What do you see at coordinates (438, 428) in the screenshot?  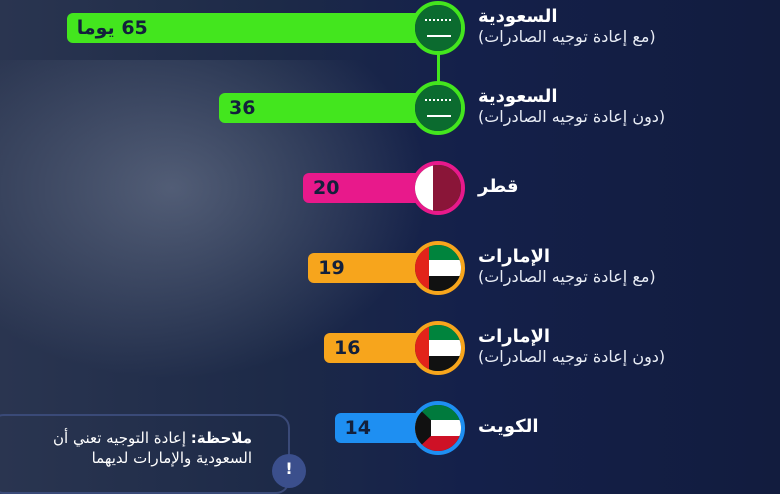 I see `kuwait-flag-icon` at bounding box center [438, 428].